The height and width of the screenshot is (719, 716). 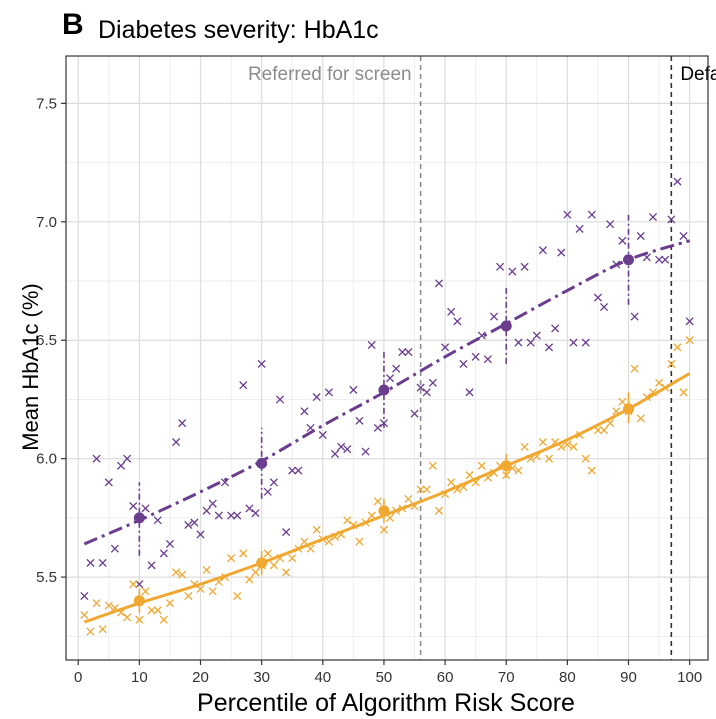 I want to click on x-tick-label: 80, so click(x=567, y=677).